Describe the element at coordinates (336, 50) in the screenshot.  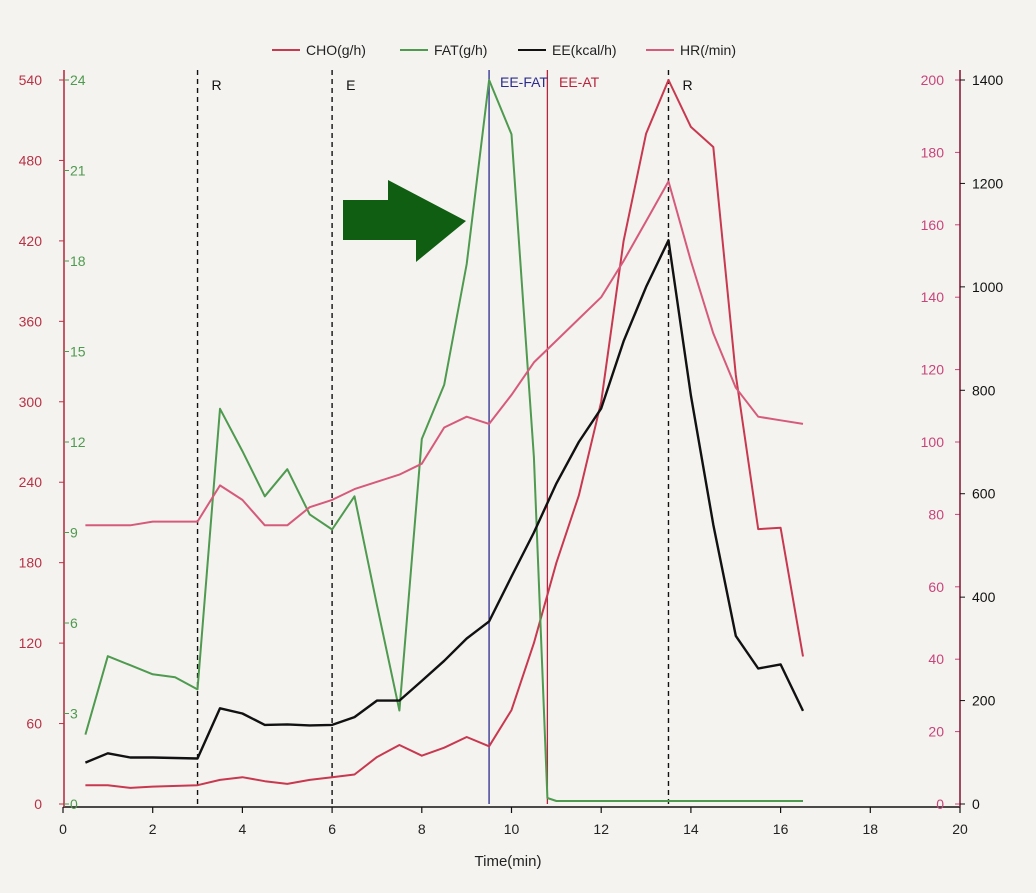
I see `legend-label-cho: CHO(g/h)` at that location.